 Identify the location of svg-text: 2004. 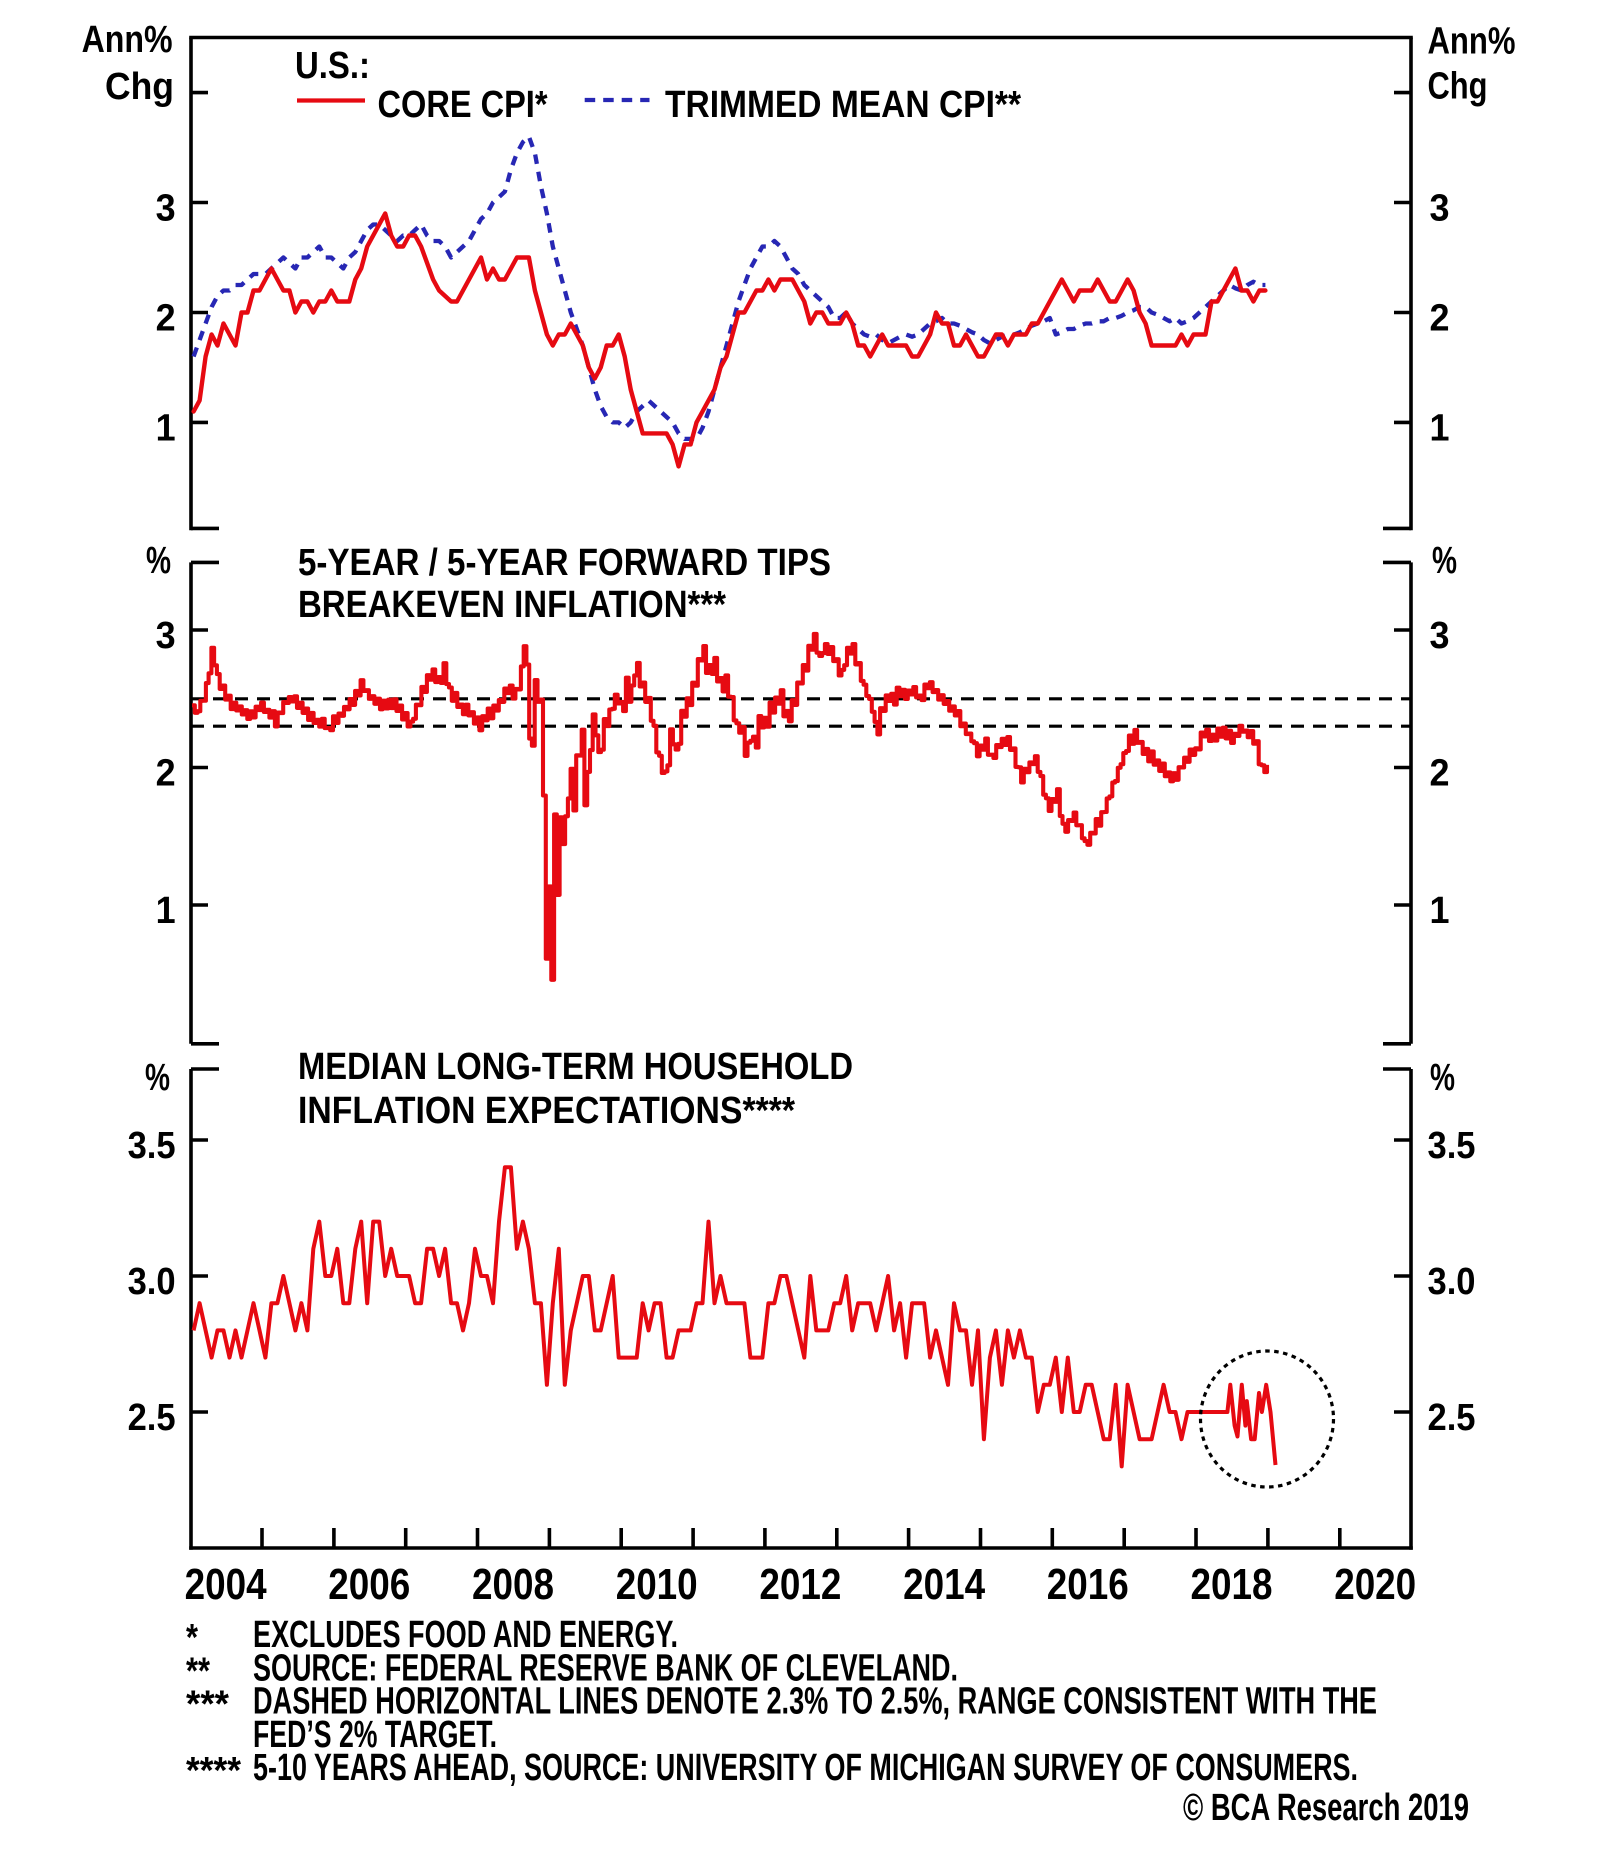
(226, 1584).